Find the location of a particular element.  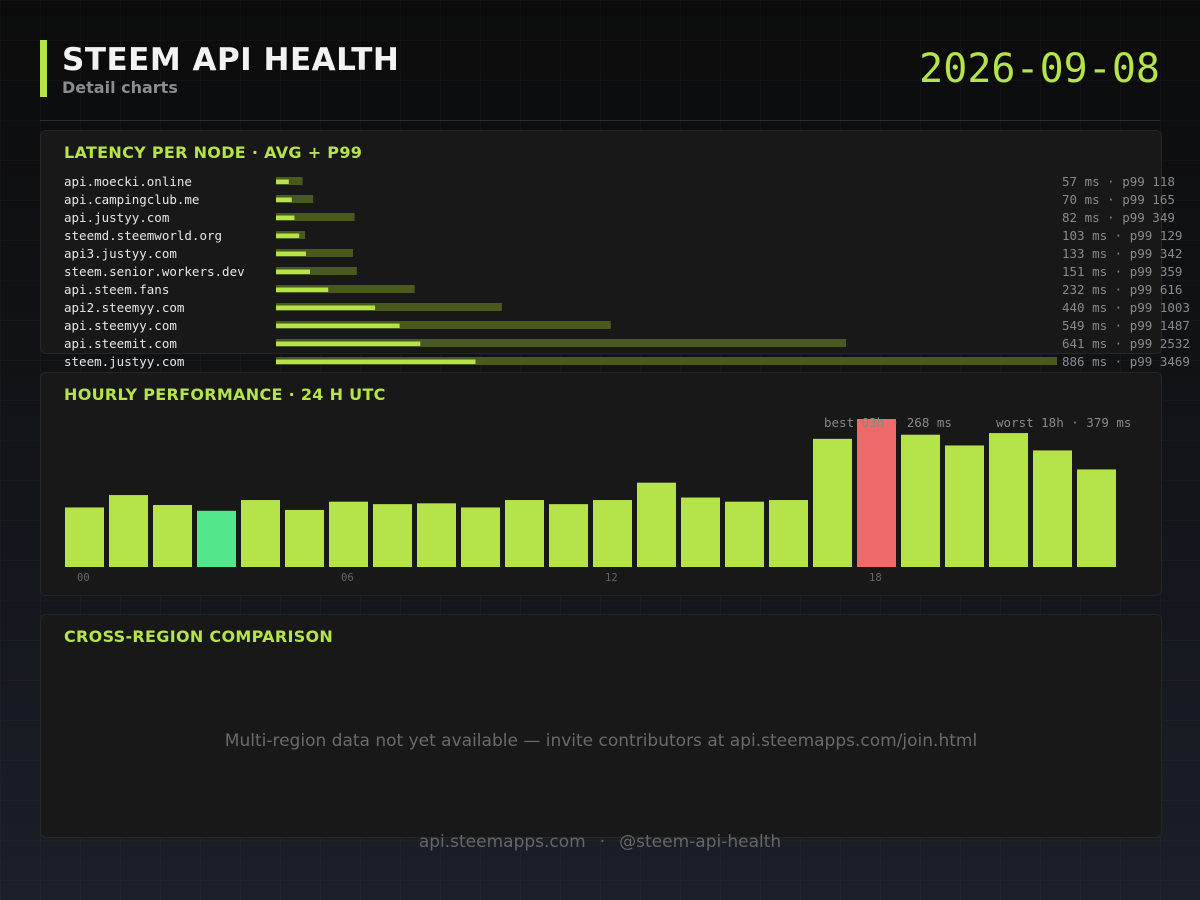

node-label: steem.justyy.com is located at coordinates (124, 361).